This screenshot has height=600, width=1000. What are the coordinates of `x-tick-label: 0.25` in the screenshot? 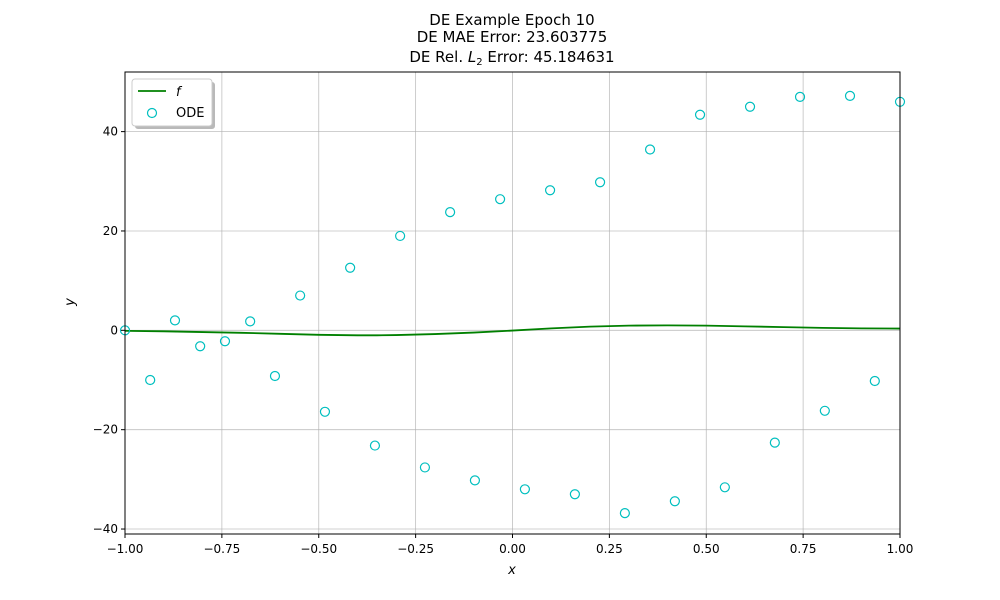 It's located at (609, 549).